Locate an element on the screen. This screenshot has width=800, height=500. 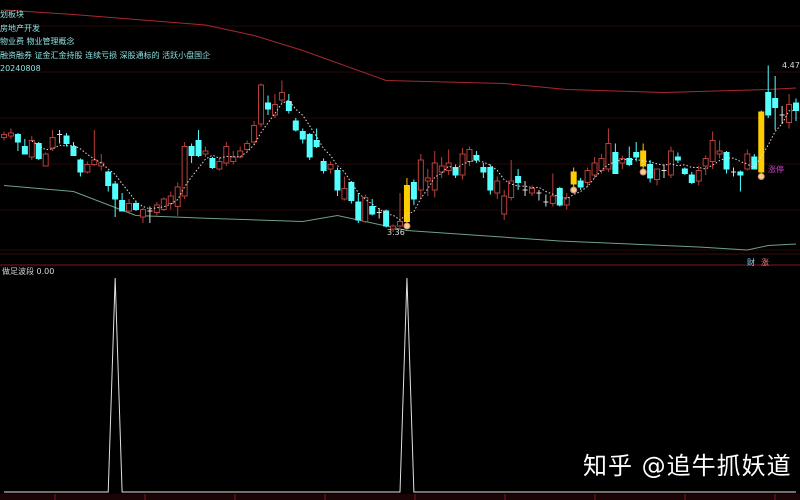
watermark: 知乎 @追牛抓妖道 is located at coordinates (687, 466).